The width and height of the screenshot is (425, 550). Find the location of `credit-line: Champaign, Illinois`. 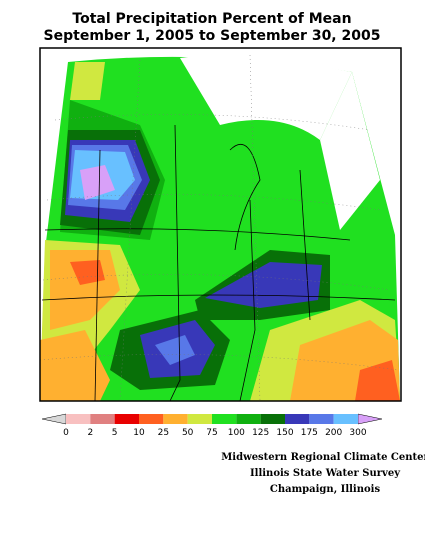

credit-line: Champaign, Illinois is located at coordinates (325, 489).